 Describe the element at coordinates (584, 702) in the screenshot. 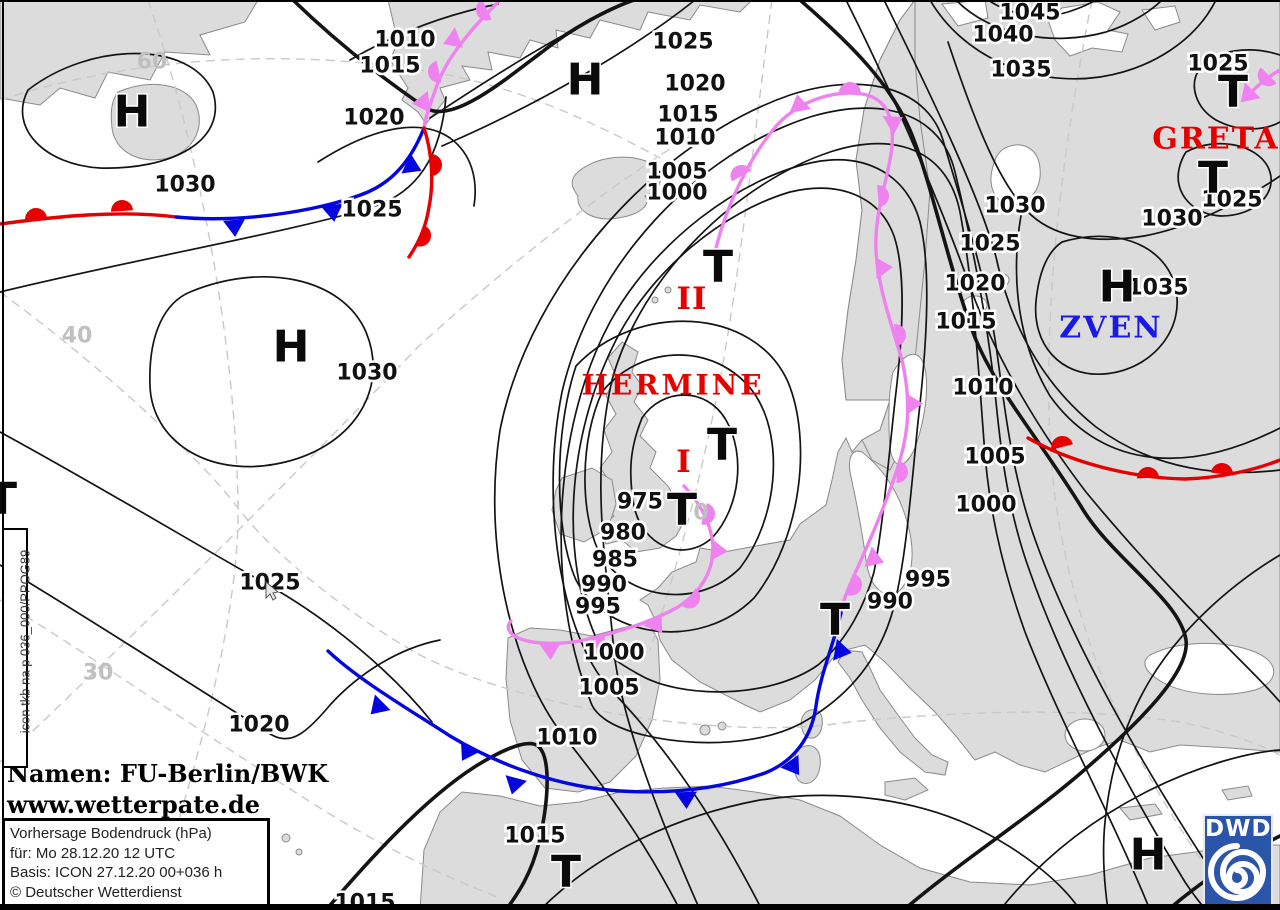

I see `cold-front-mediterranean` at that location.